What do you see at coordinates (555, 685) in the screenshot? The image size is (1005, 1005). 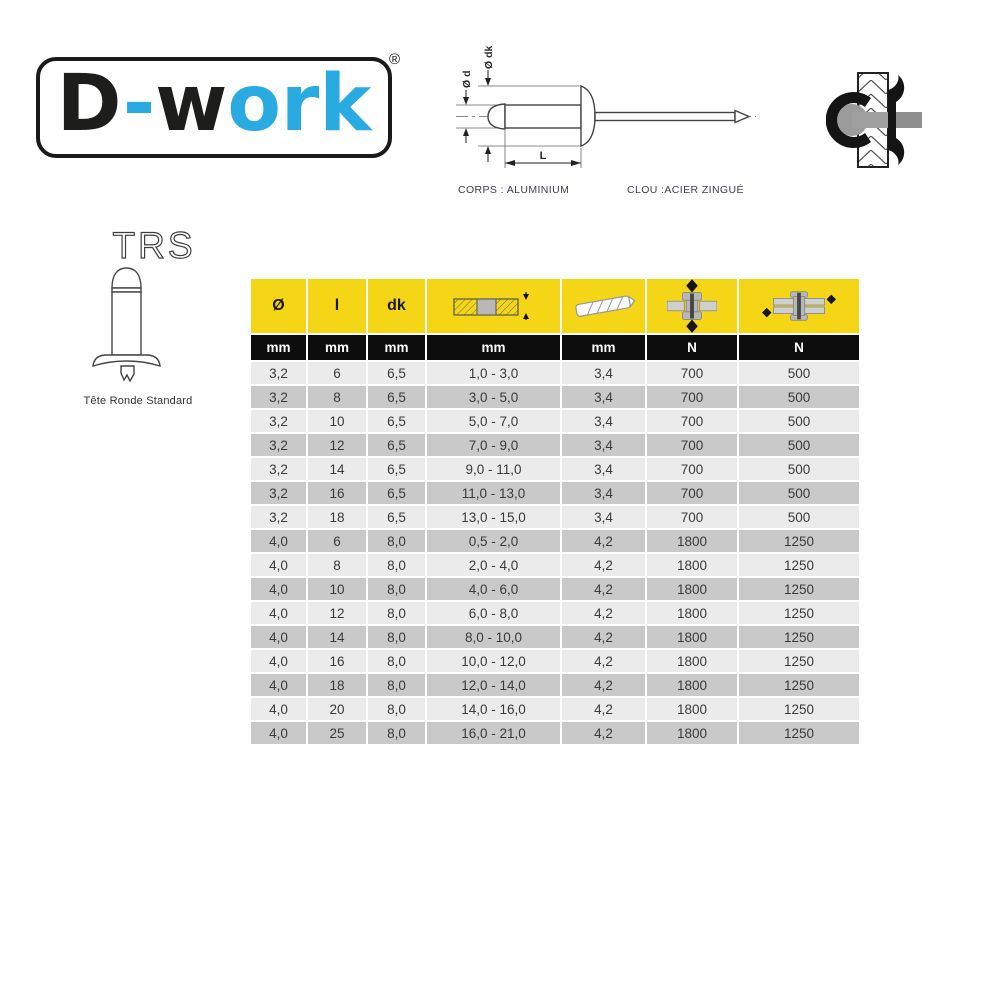 I see `table-row: 4,0 18 8,0 12,0 - 14,0 4,2 1800 1250` at bounding box center [555, 685].